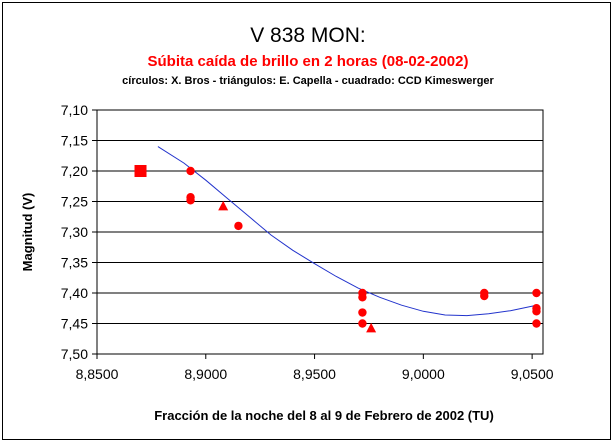  I want to click on y-tick-label: 7,25, so click(74, 202).